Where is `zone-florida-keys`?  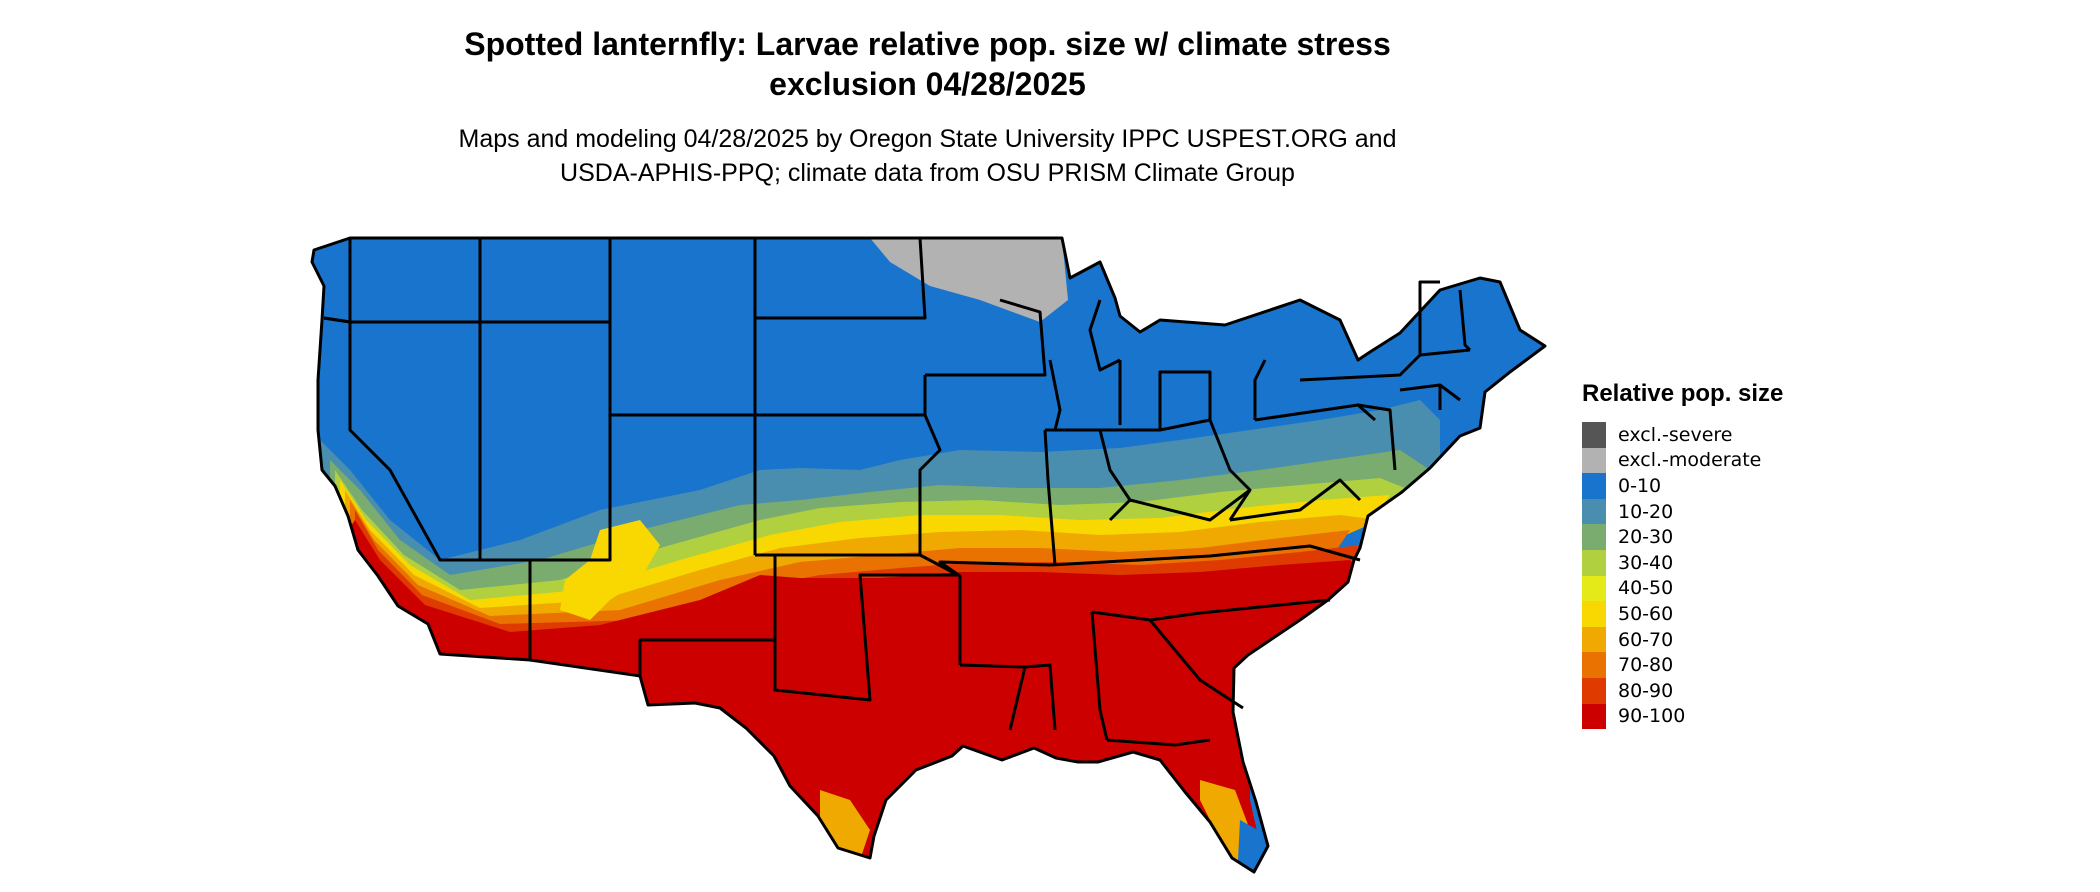 zone-florida-keys is located at coordinates (1251, 846).